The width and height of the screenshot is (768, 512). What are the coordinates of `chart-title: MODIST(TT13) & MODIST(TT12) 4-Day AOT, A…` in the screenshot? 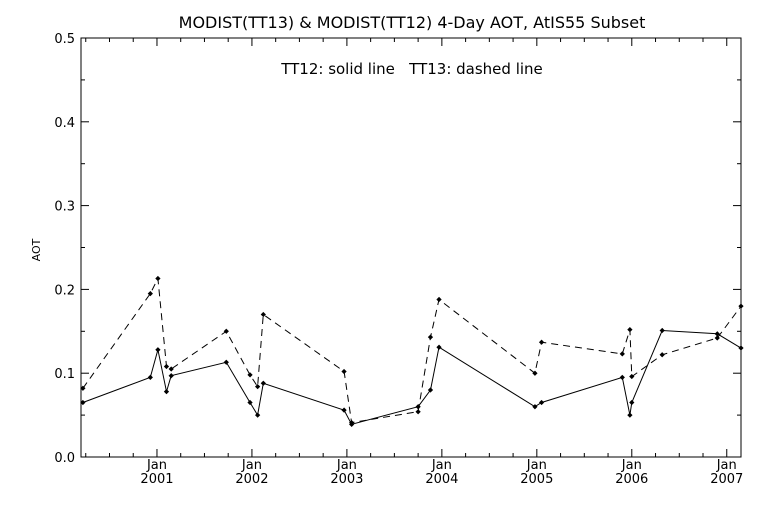 It's located at (412, 22).